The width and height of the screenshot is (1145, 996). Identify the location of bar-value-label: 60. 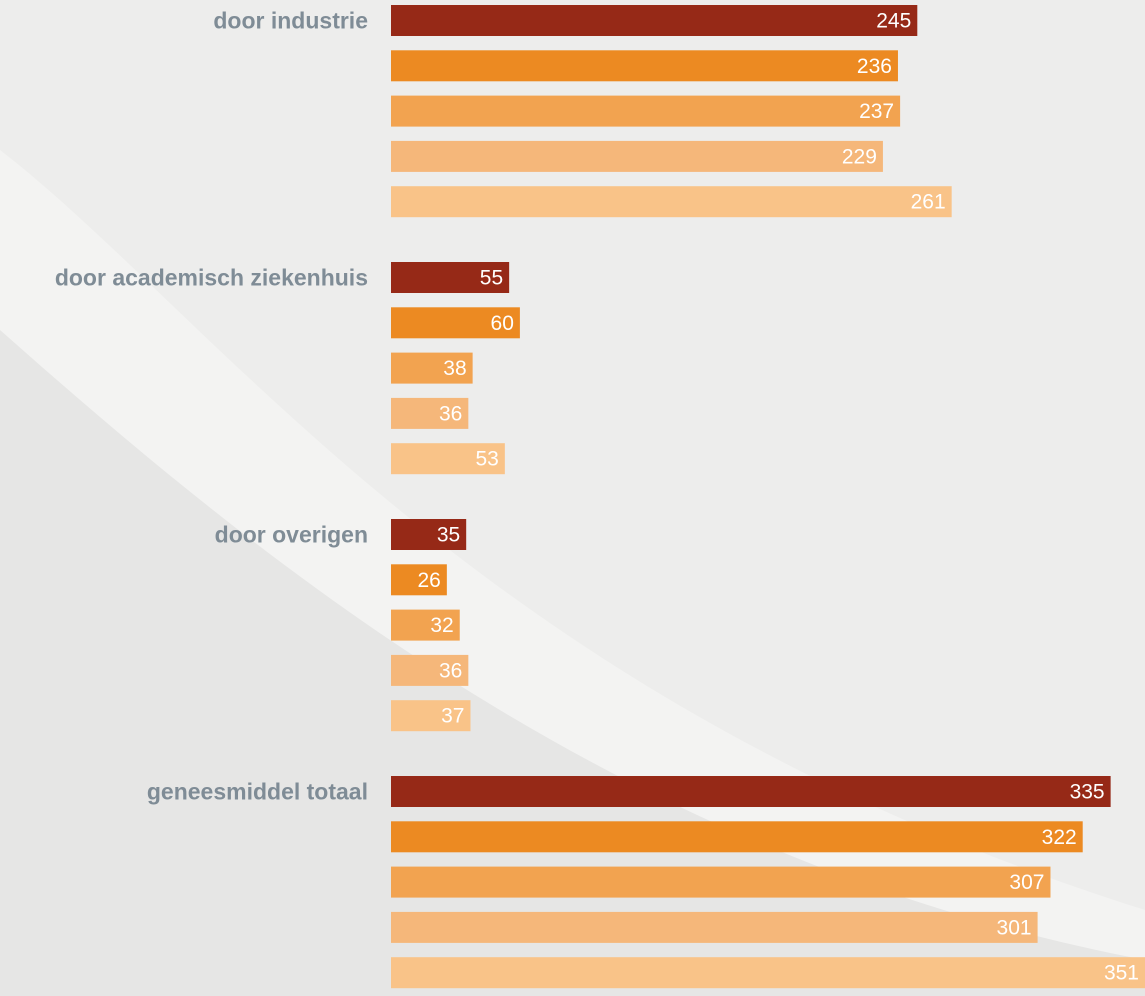
(502, 323).